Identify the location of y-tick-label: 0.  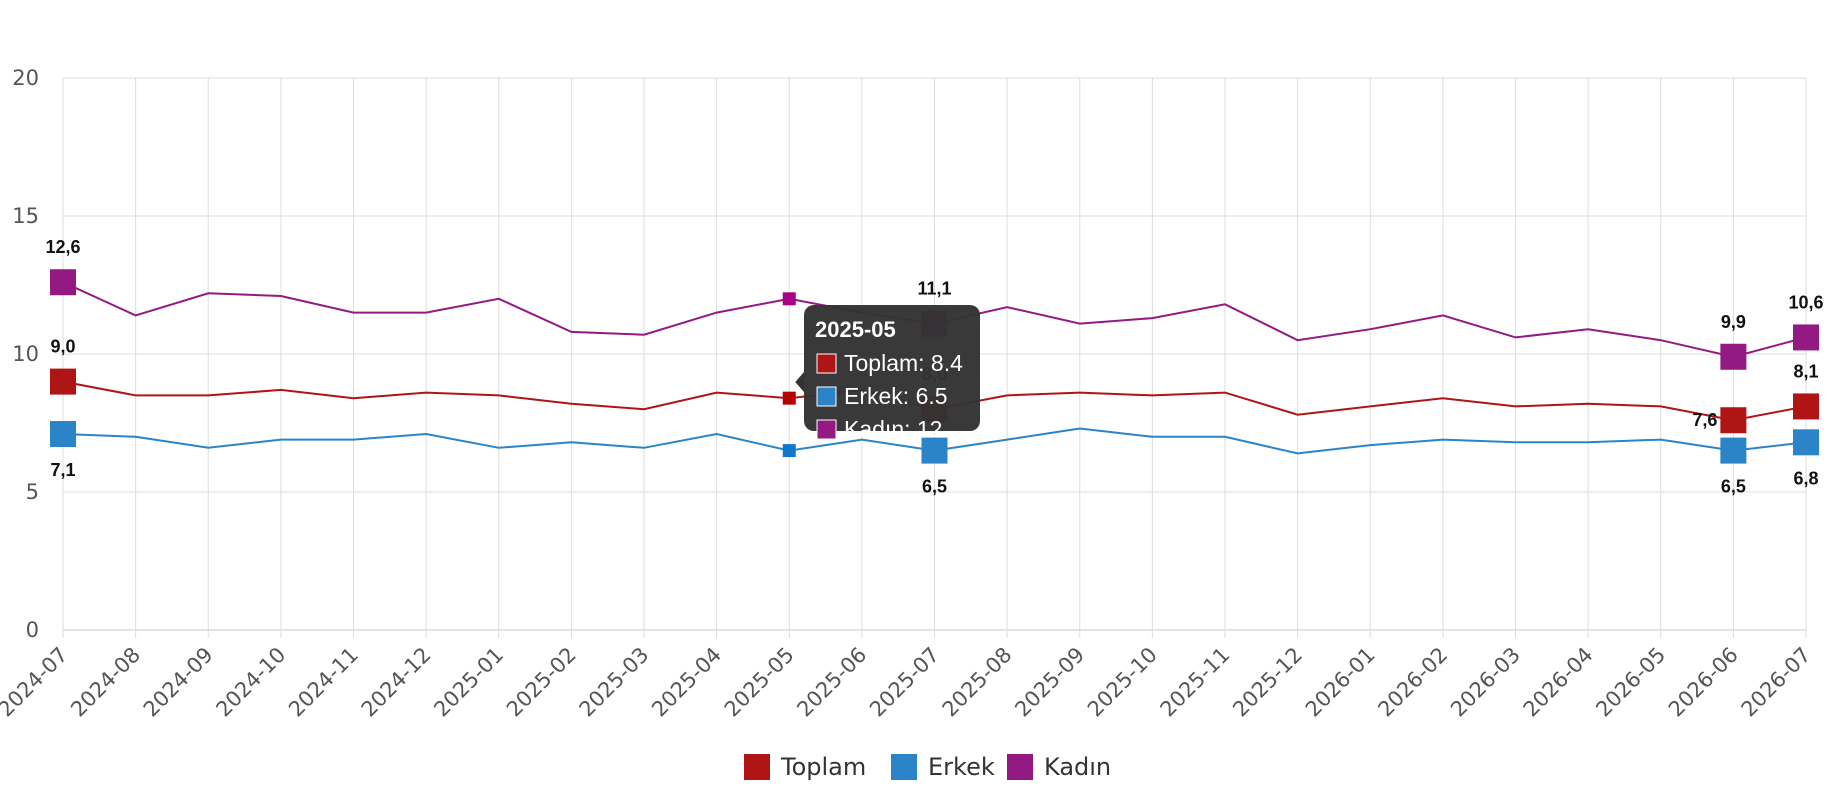
(32, 630).